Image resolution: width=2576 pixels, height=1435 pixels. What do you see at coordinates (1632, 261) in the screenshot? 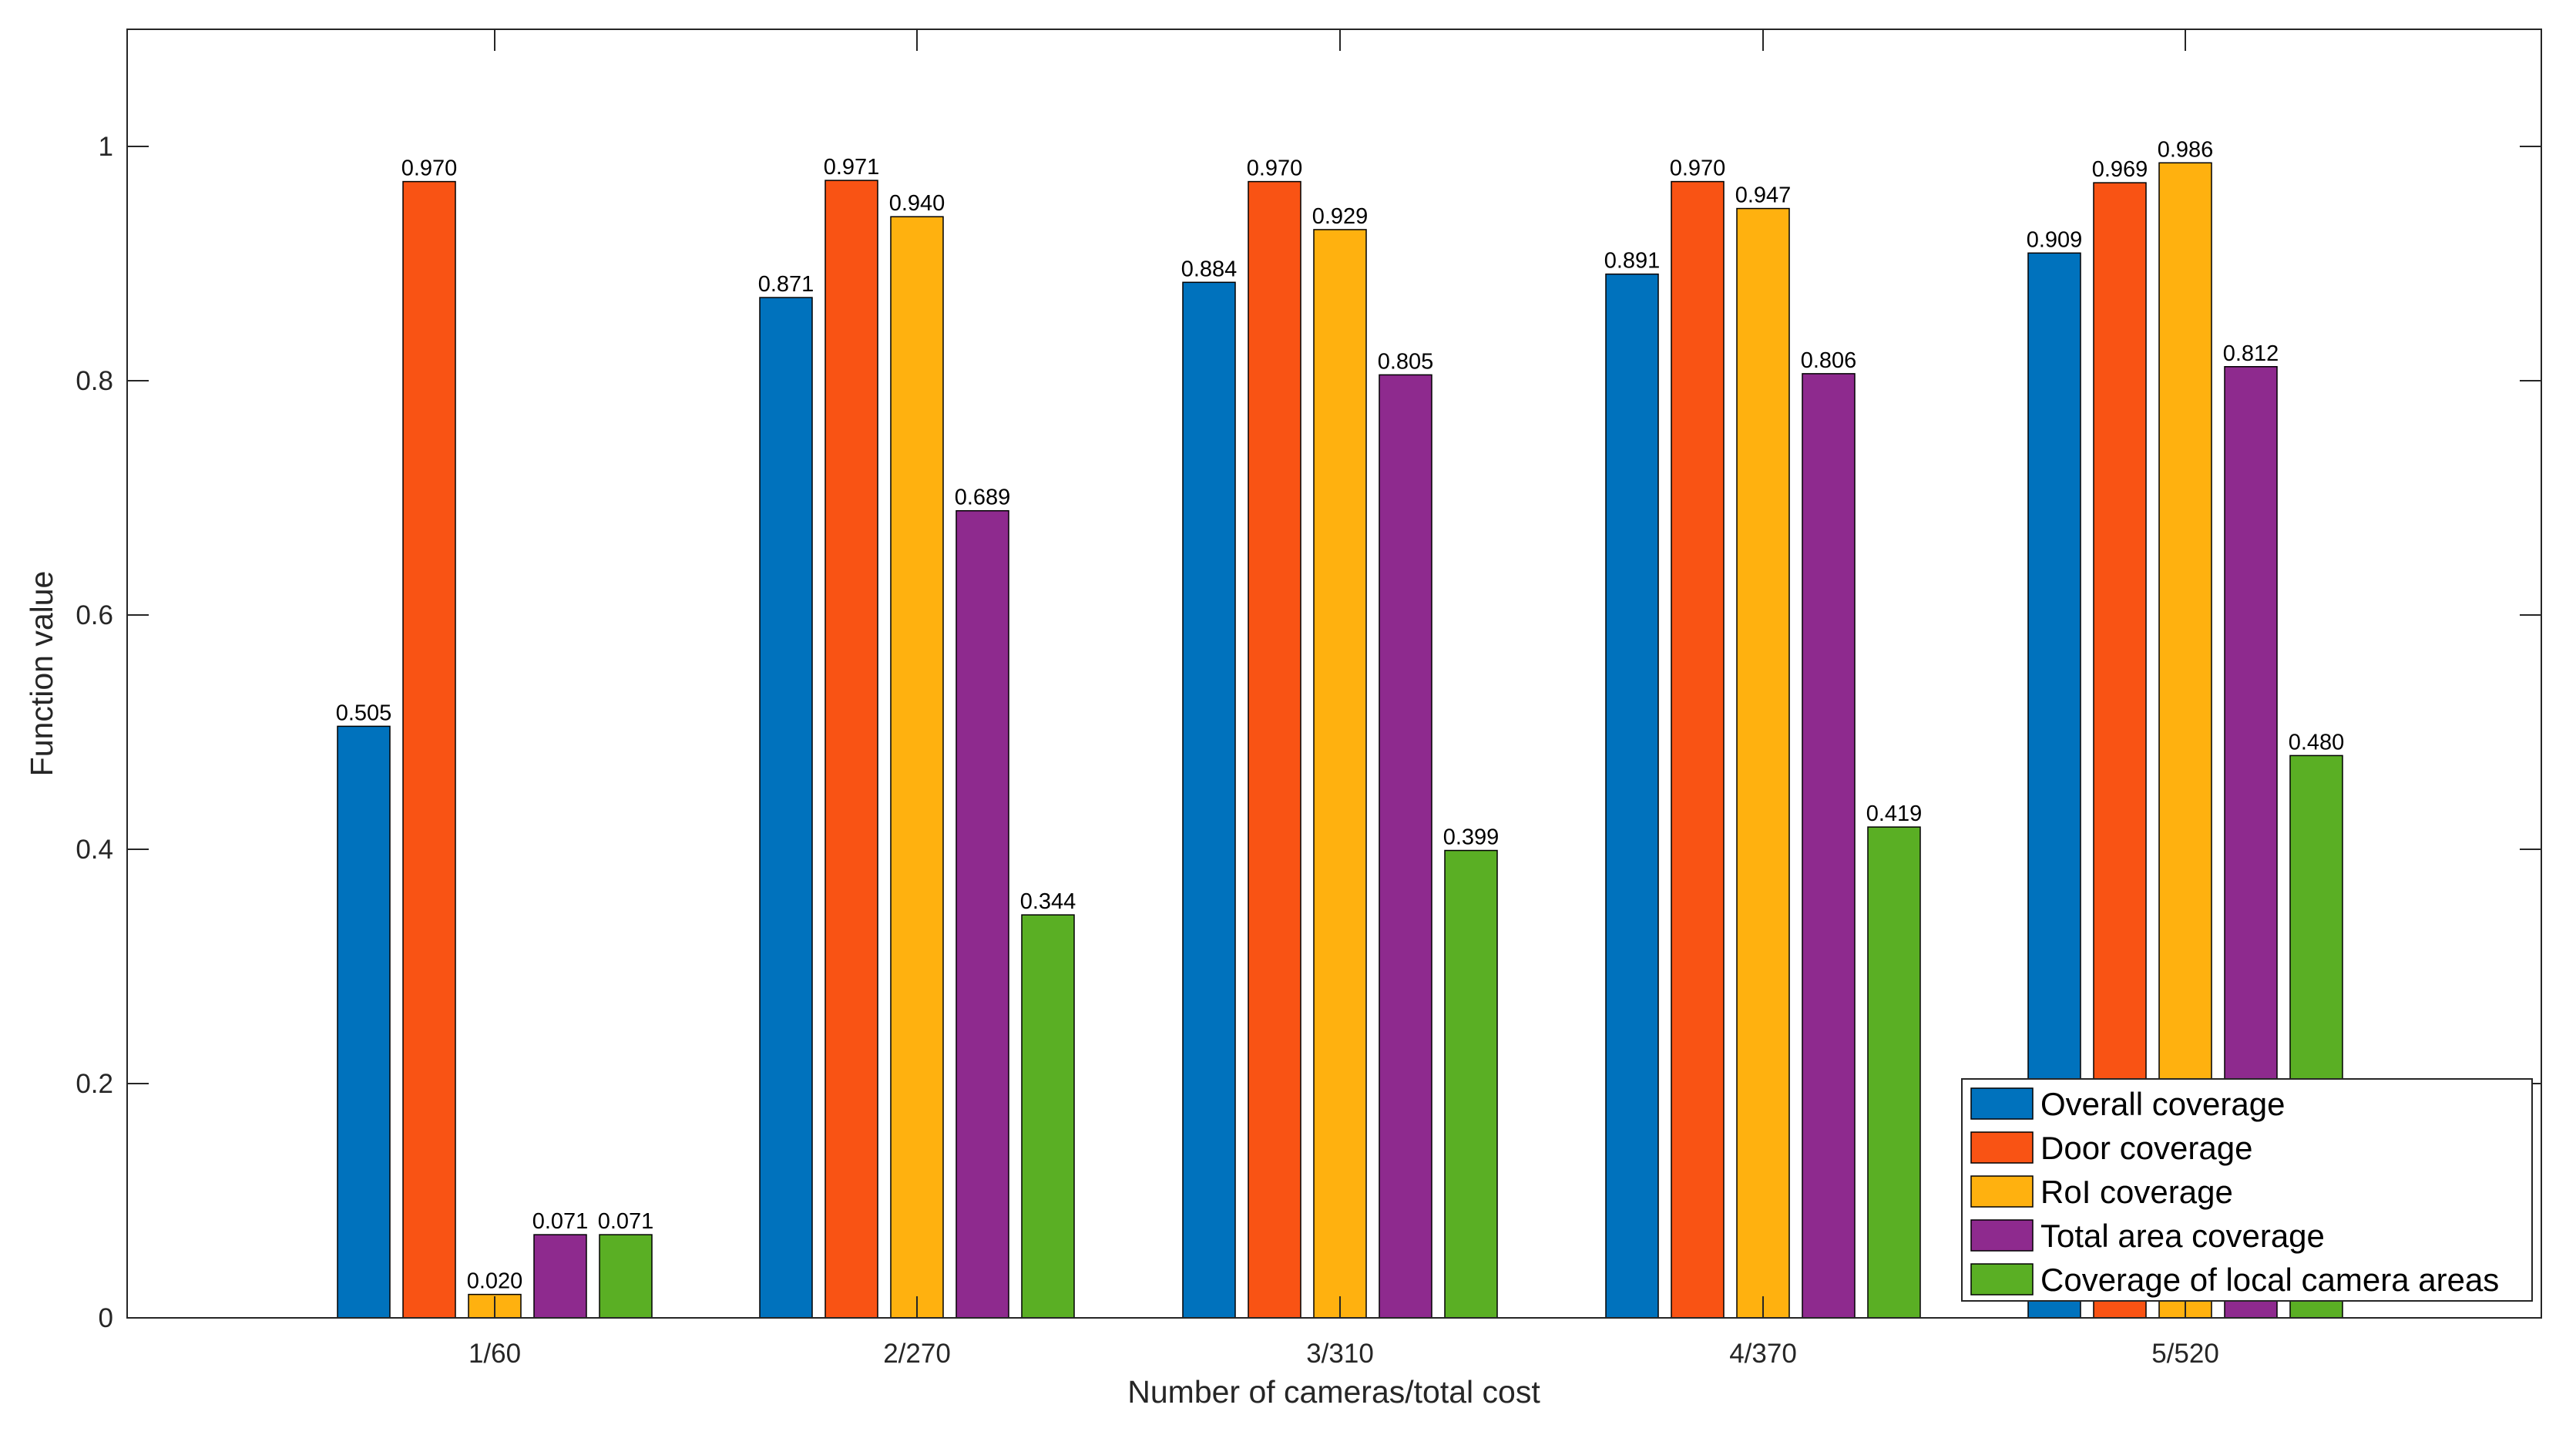
I see `data-label-0-3: 0.891` at bounding box center [1632, 261].